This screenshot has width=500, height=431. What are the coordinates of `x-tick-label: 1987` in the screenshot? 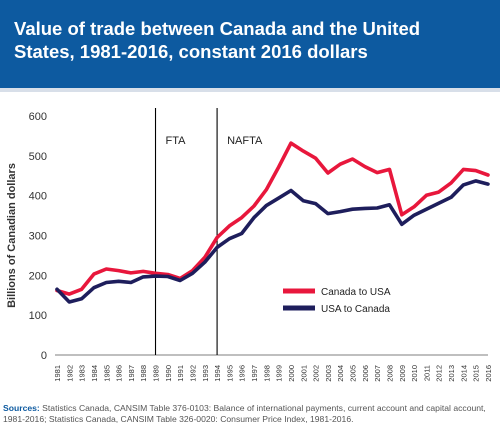 It's located at (131, 373).